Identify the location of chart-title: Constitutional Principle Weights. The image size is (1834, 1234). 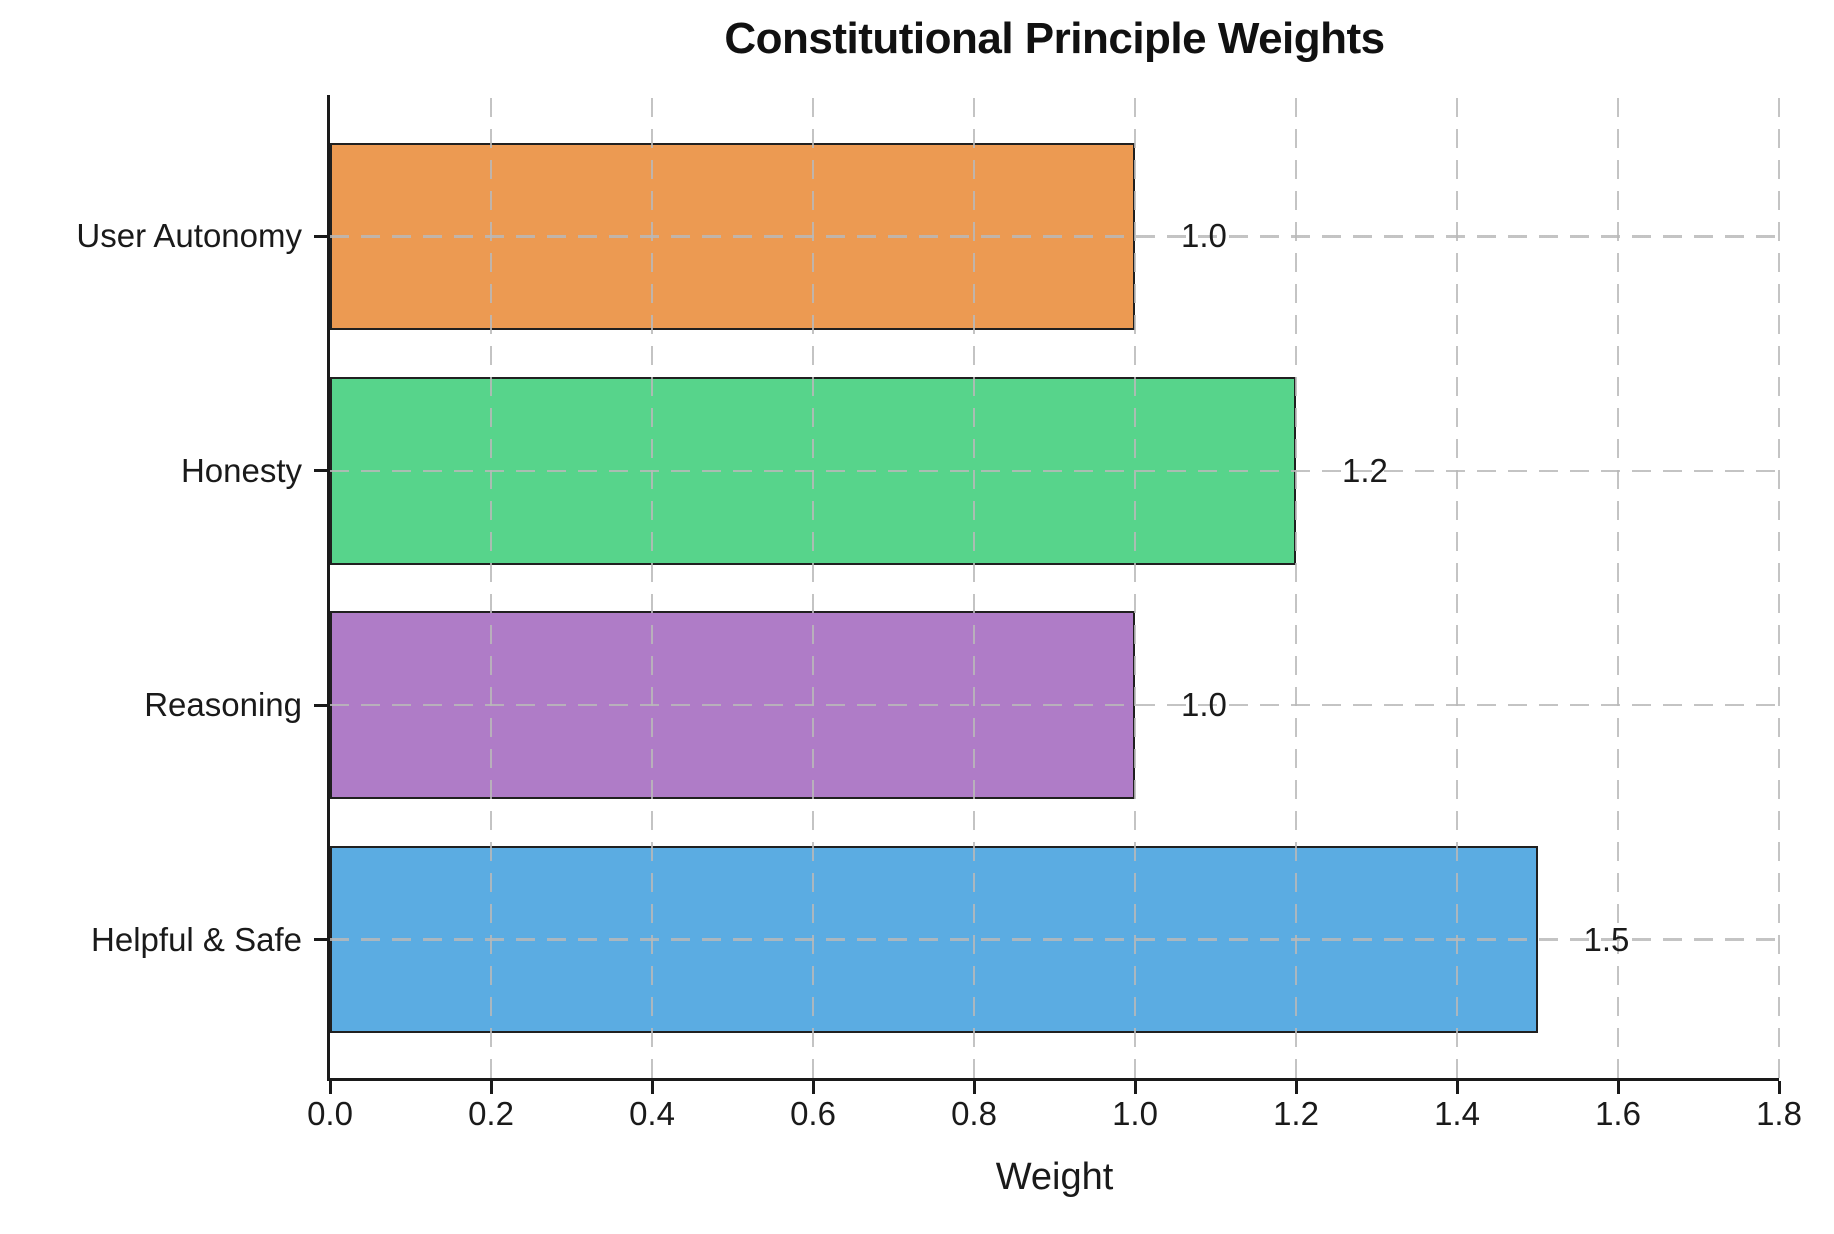
(1054, 38).